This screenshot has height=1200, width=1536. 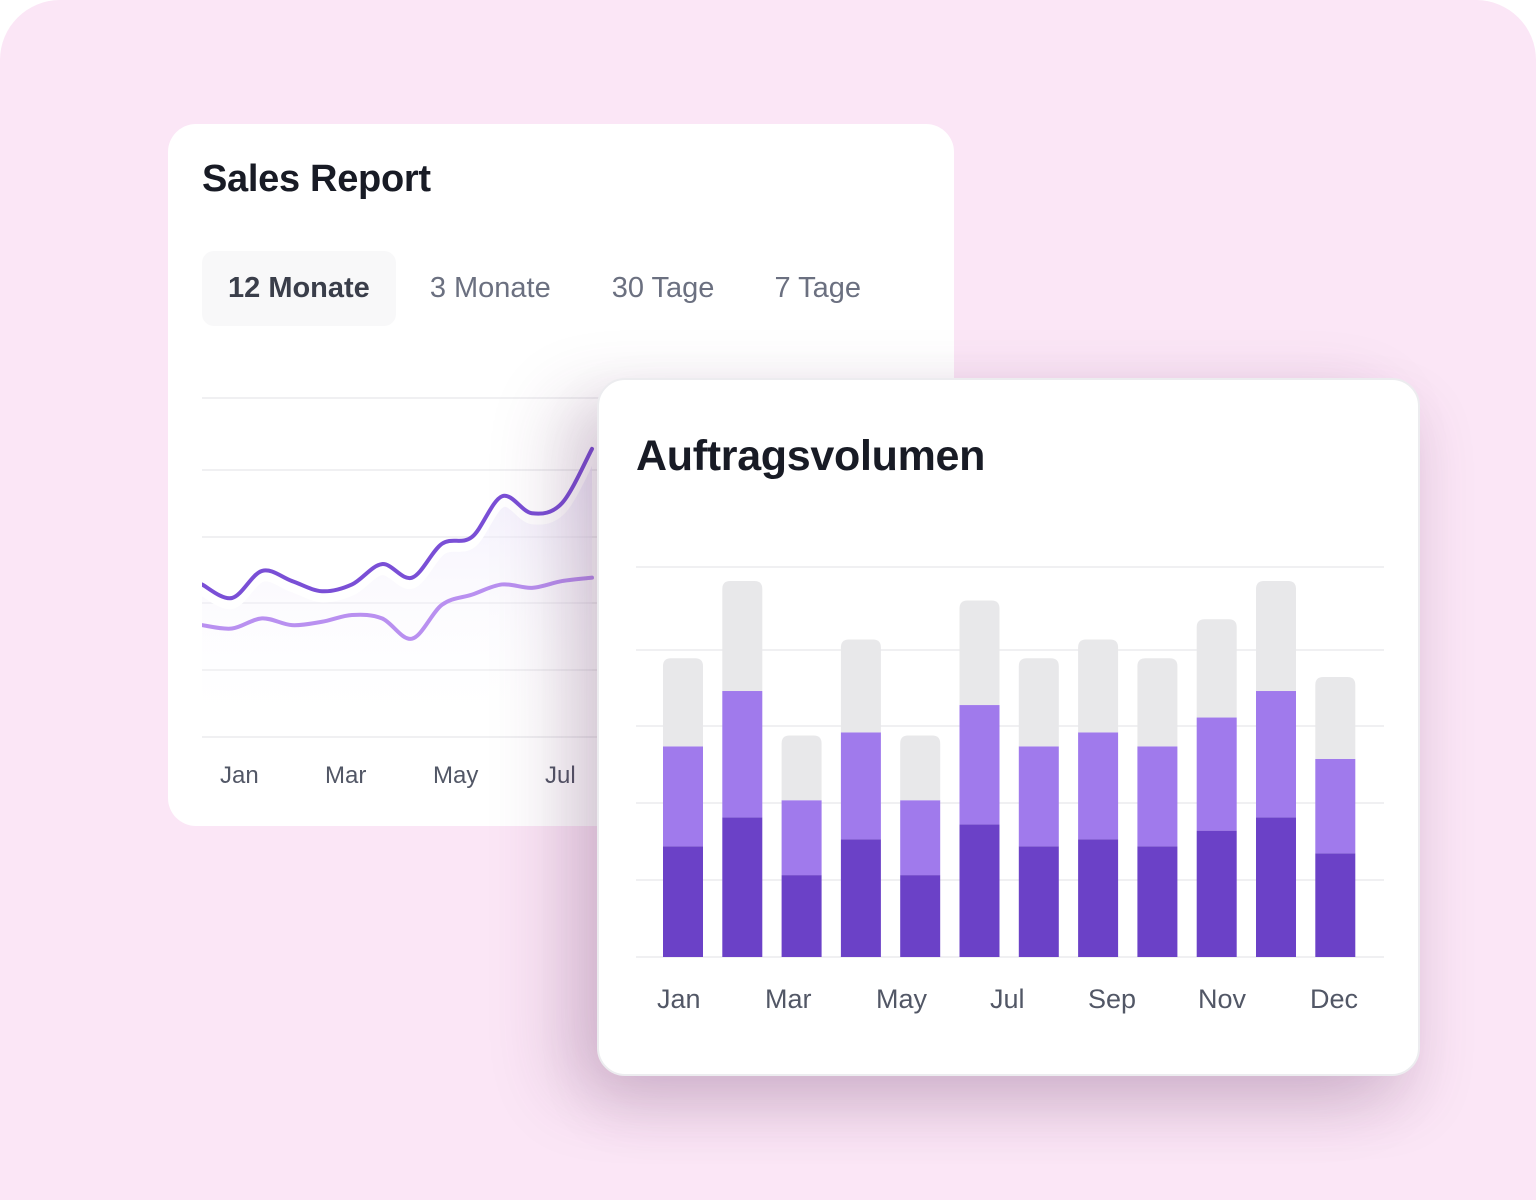 I want to click on bar-oct, so click(x=1216, y=788).